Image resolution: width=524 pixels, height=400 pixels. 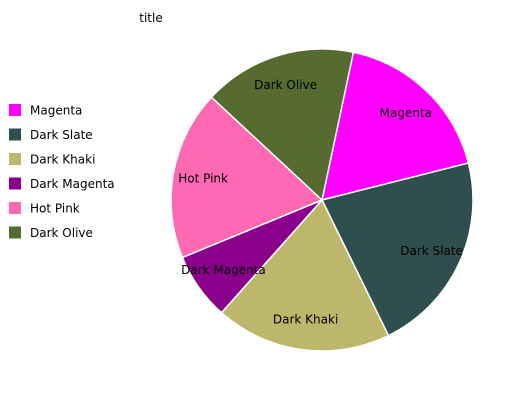 I want to click on slice-label-dark-khaki: Dark Khaki, so click(x=305, y=320).